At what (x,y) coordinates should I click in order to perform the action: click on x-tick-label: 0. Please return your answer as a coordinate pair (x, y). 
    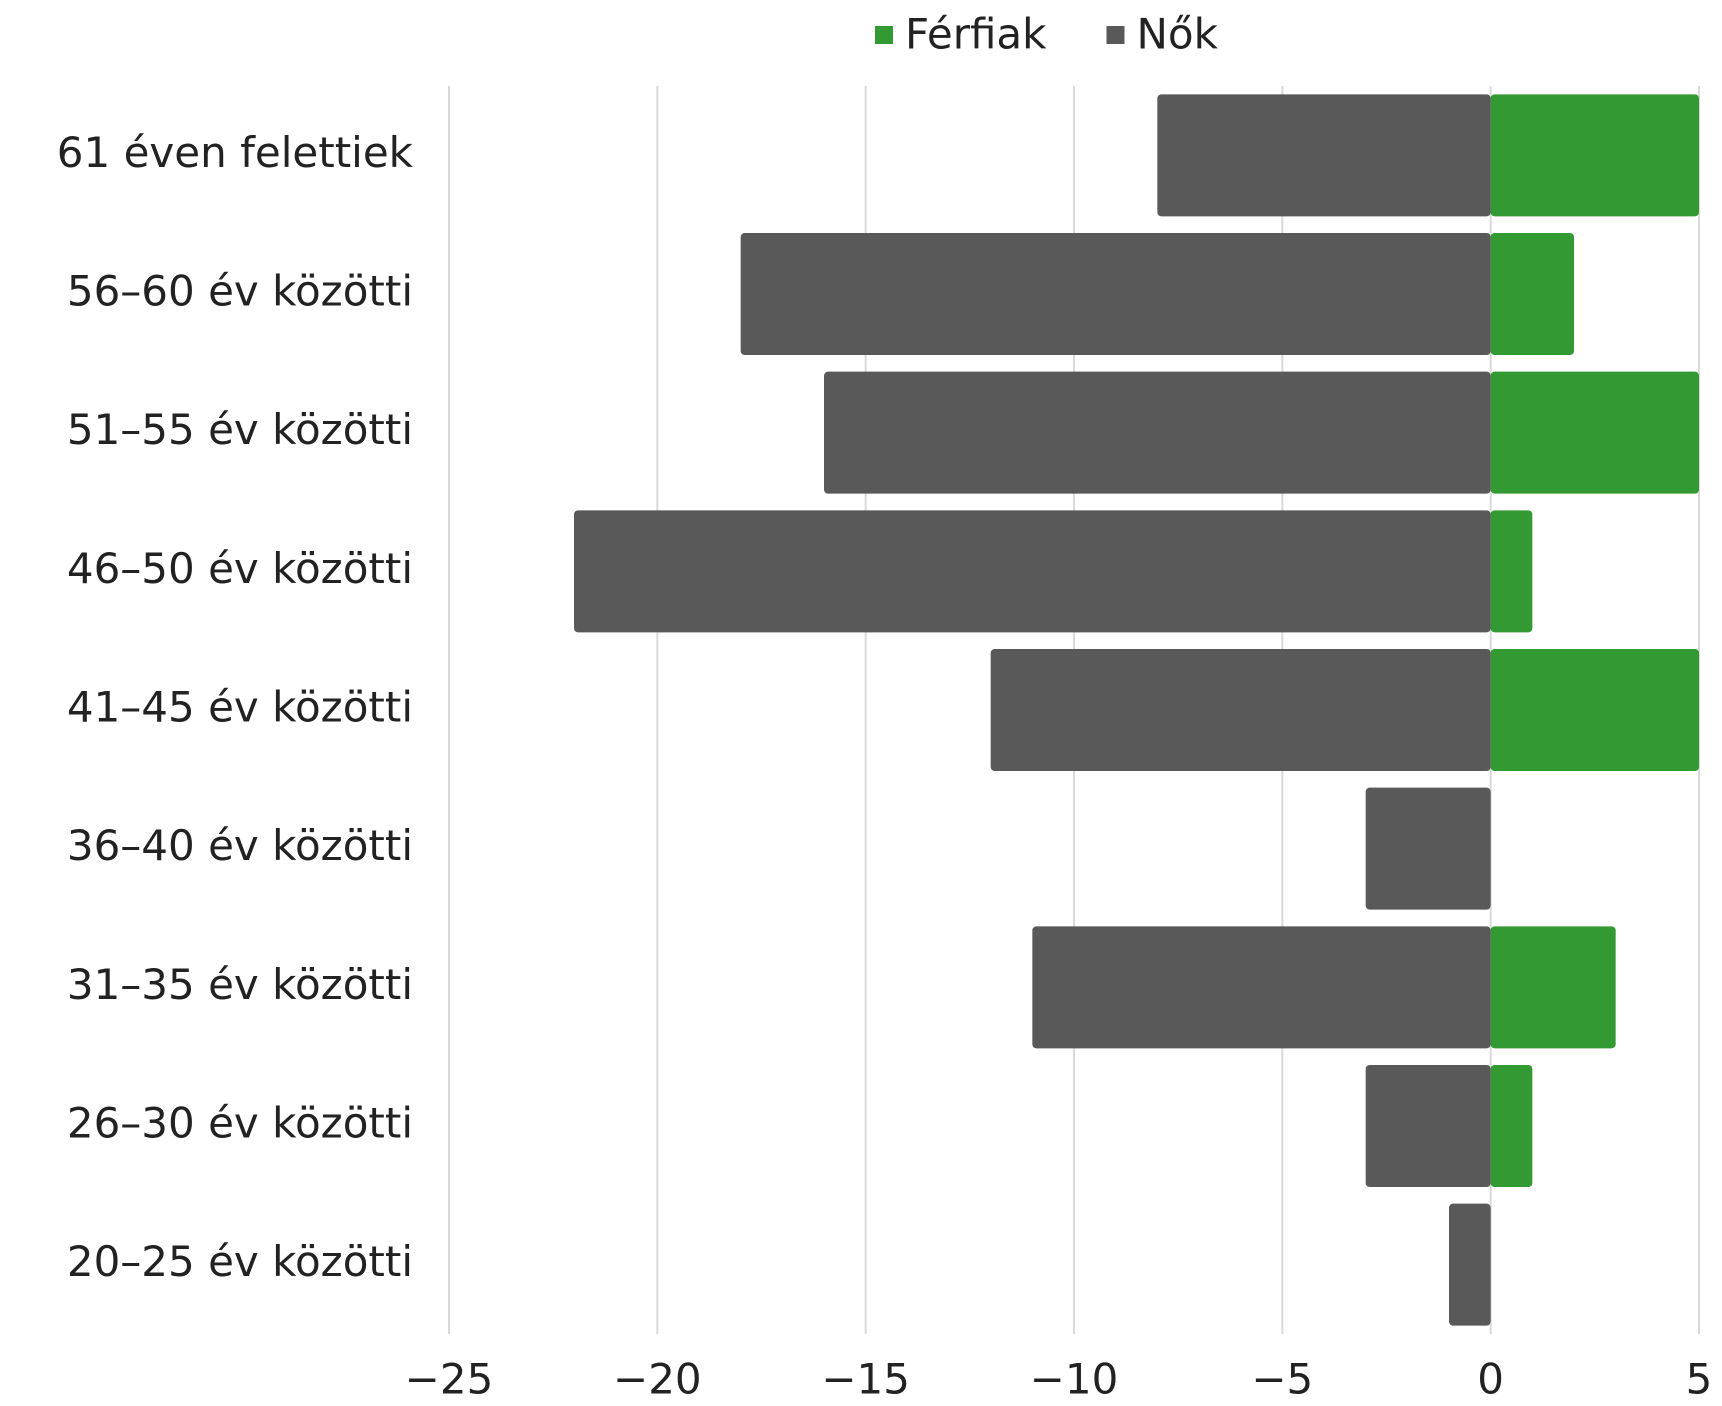
    Looking at the image, I should click on (1490, 1379).